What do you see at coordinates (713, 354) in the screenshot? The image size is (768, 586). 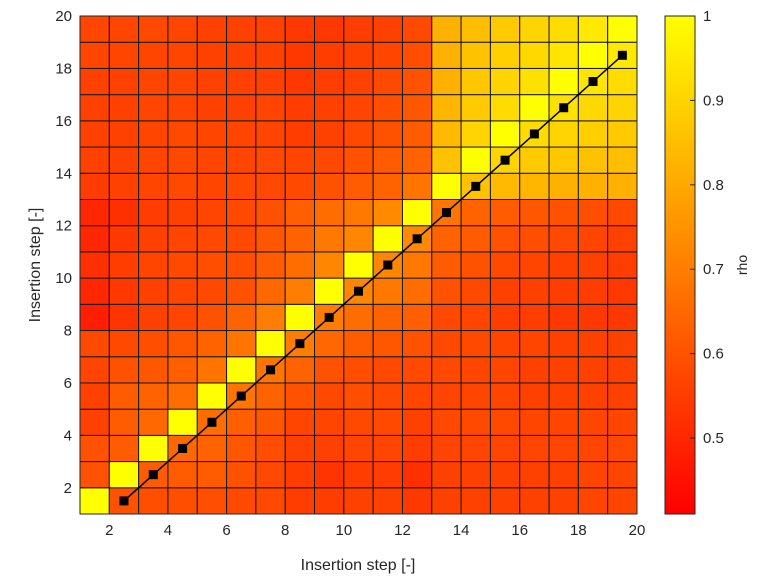 I see `colorbar-tick-label: 0.6` at bounding box center [713, 354].